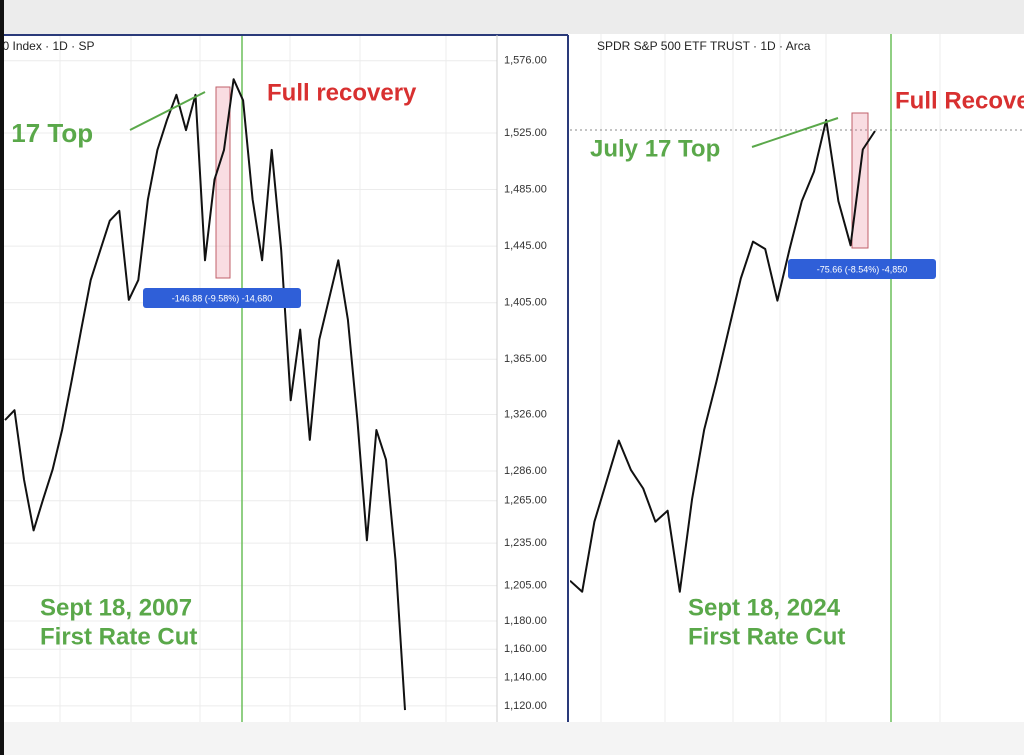  What do you see at coordinates (512, 738) in the screenshot?
I see `bottom-strip` at bounding box center [512, 738].